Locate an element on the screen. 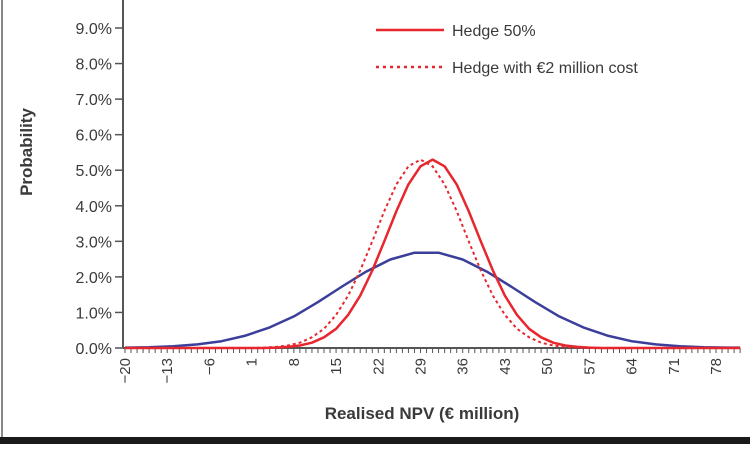  x-tick-label: 50 is located at coordinates (547, 366).